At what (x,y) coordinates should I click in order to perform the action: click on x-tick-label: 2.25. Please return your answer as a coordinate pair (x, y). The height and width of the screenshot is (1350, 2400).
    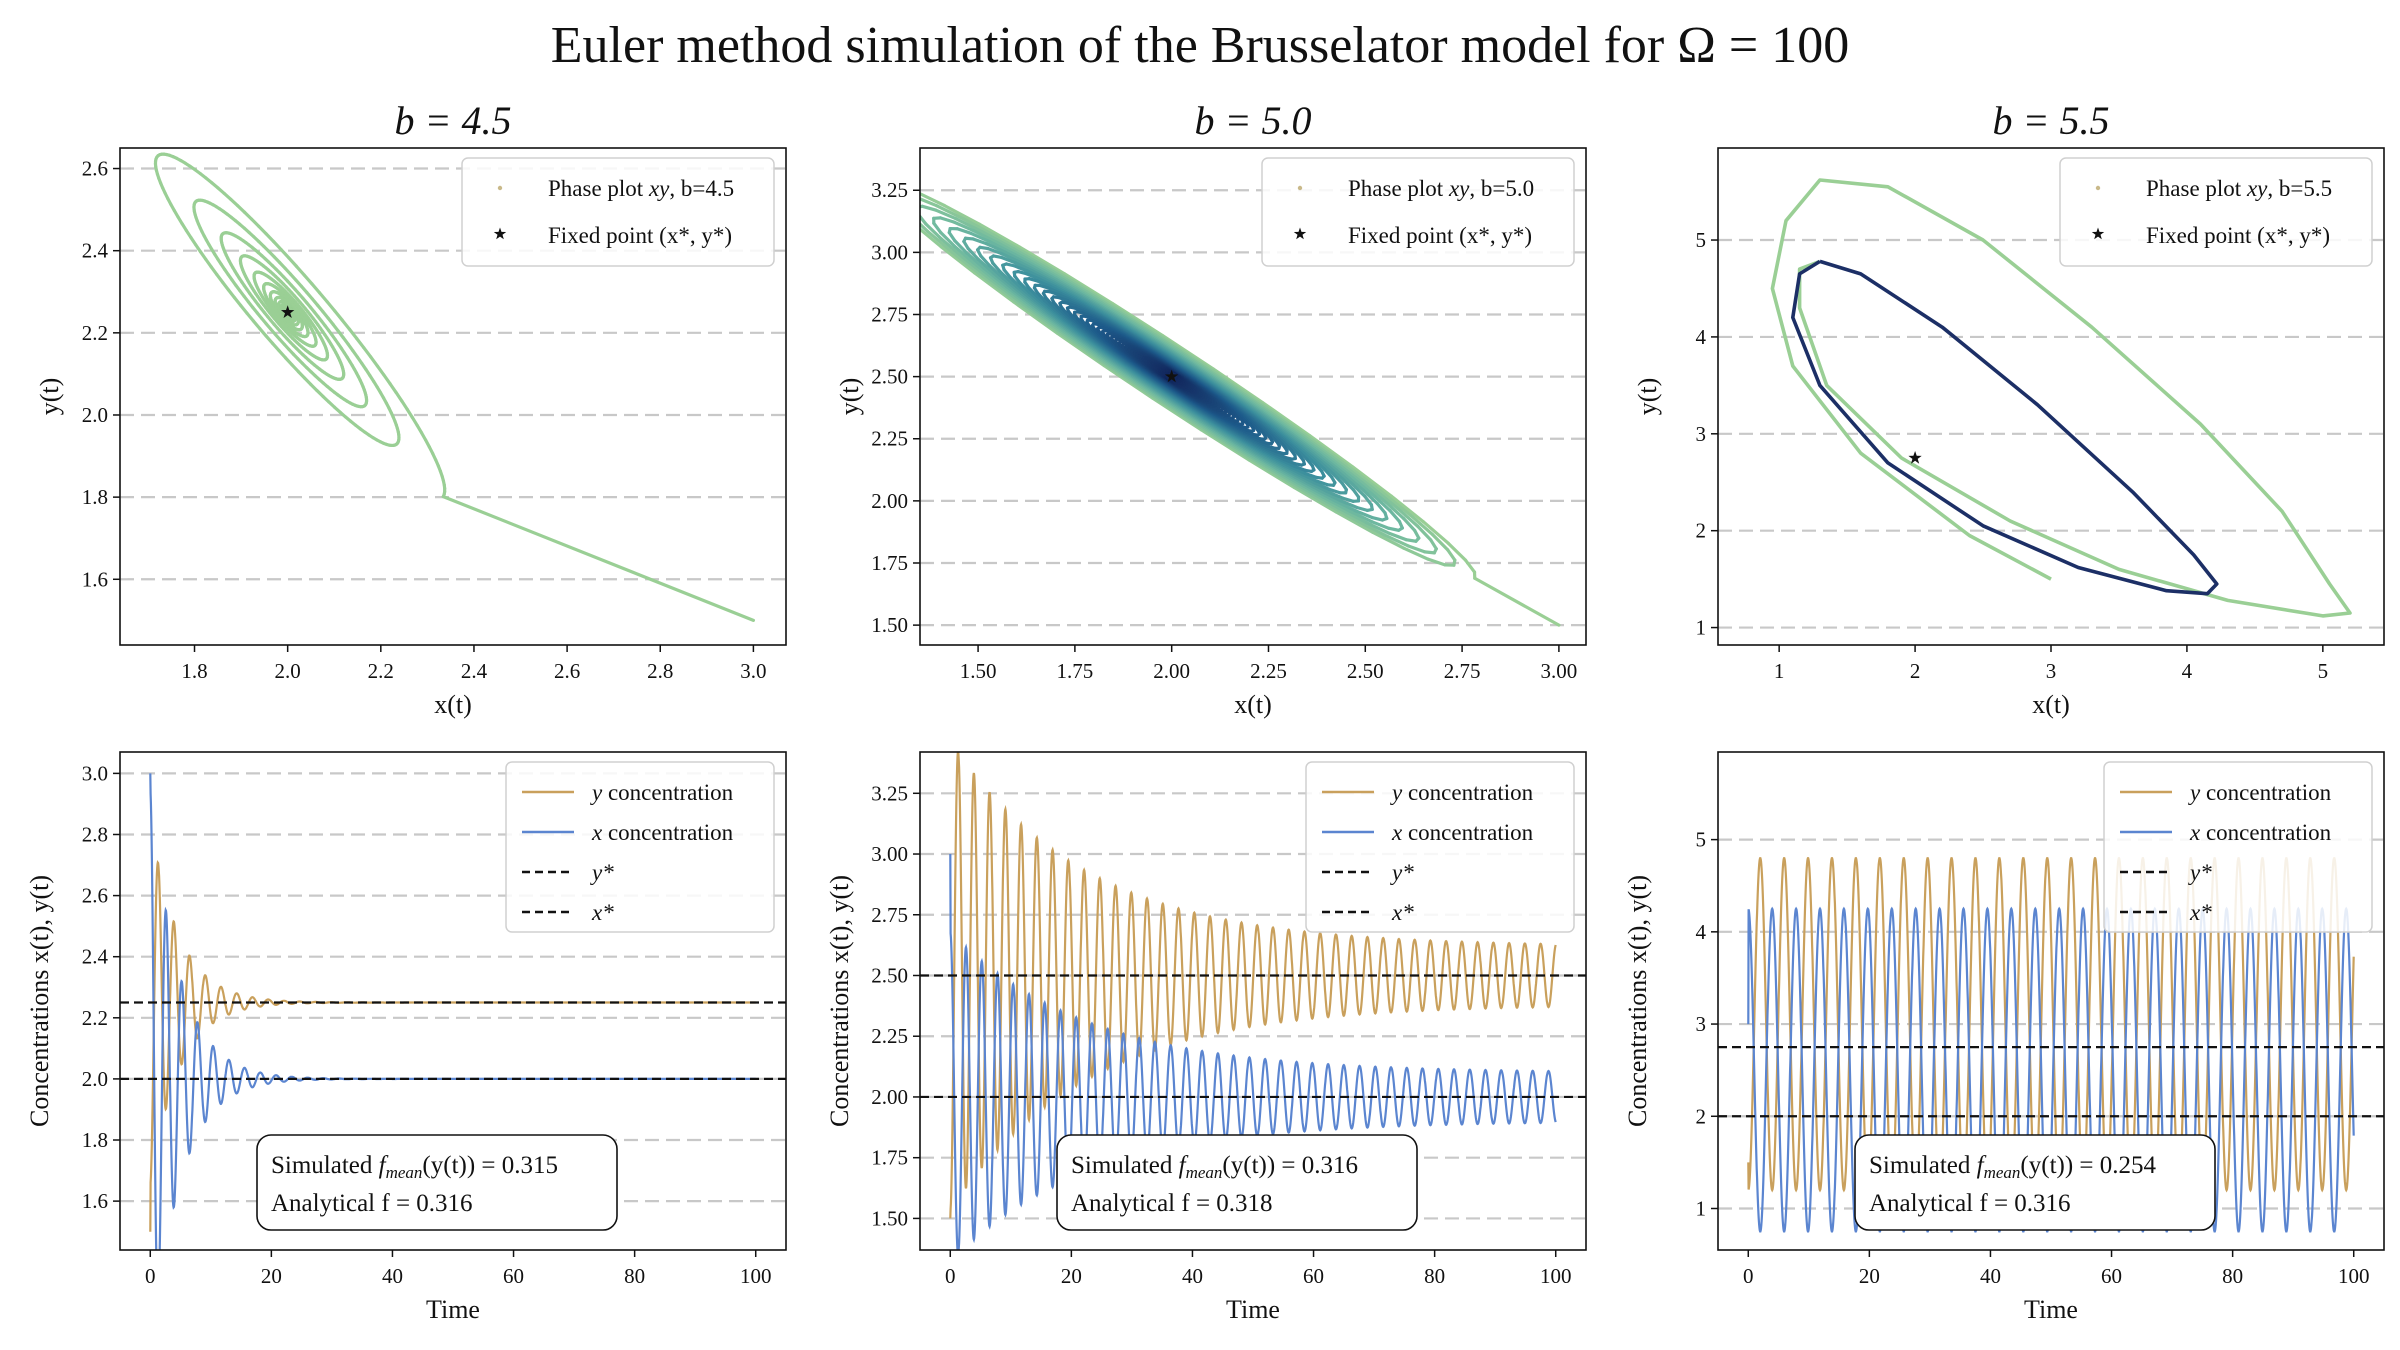
    Looking at the image, I should click on (1268, 671).